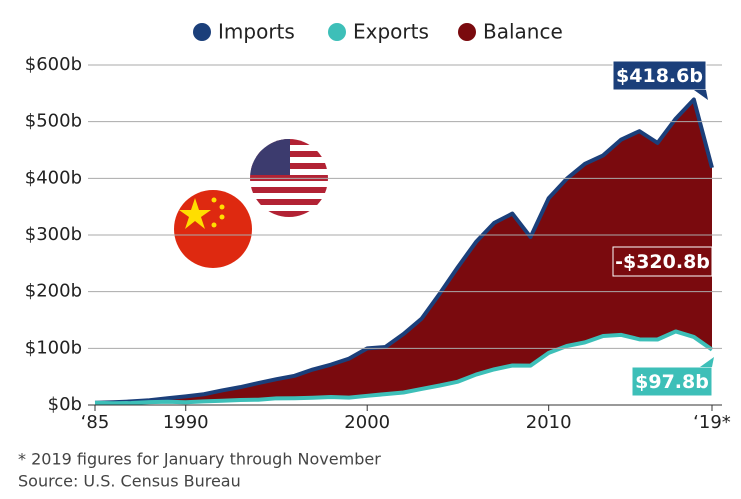 The image size is (741, 499). Describe the element at coordinates (95, 422) in the screenshot. I see `x-tick-label: ‘85` at that location.